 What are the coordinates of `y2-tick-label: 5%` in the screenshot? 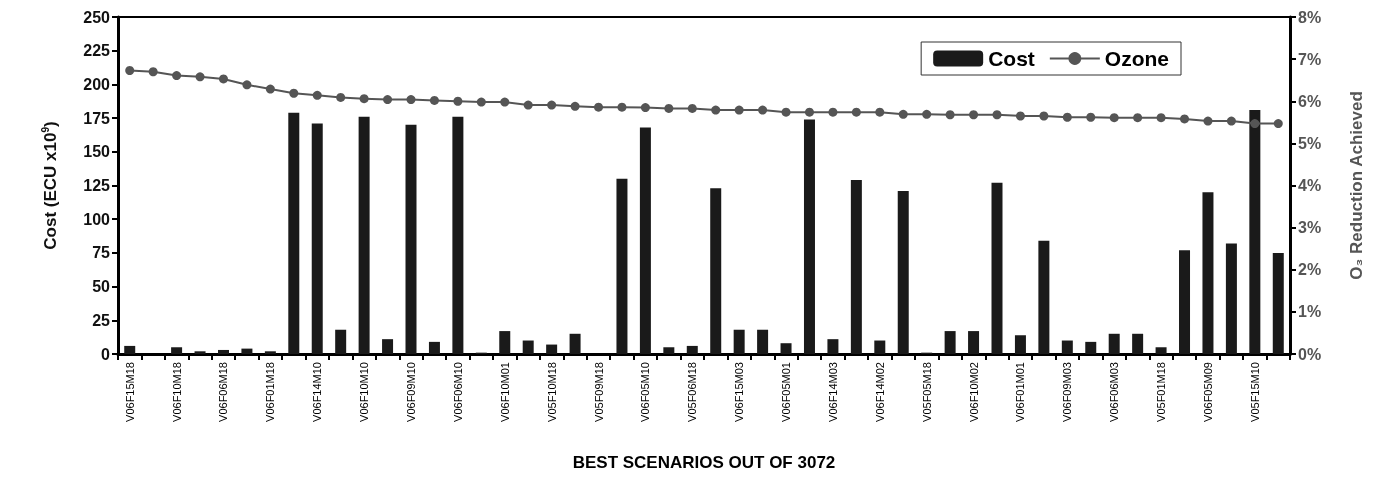 It's located at (1310, 143).